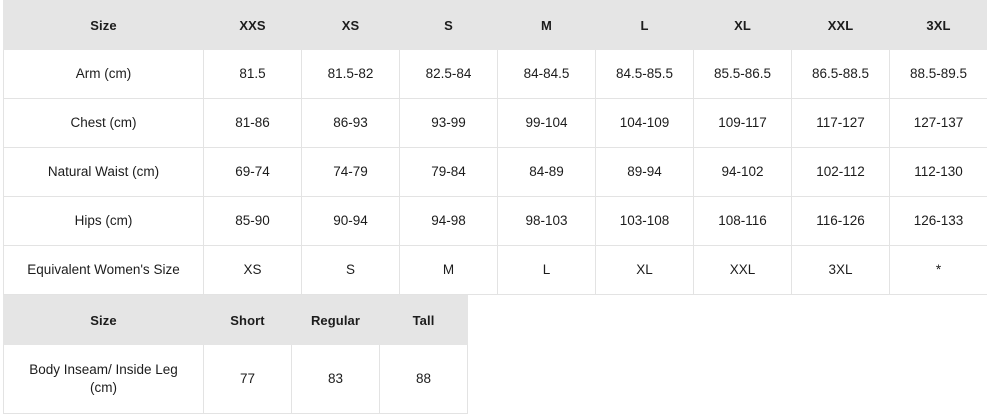  I want to click on cell-arm-xl: 85.5-86.5, so click(742, 74).